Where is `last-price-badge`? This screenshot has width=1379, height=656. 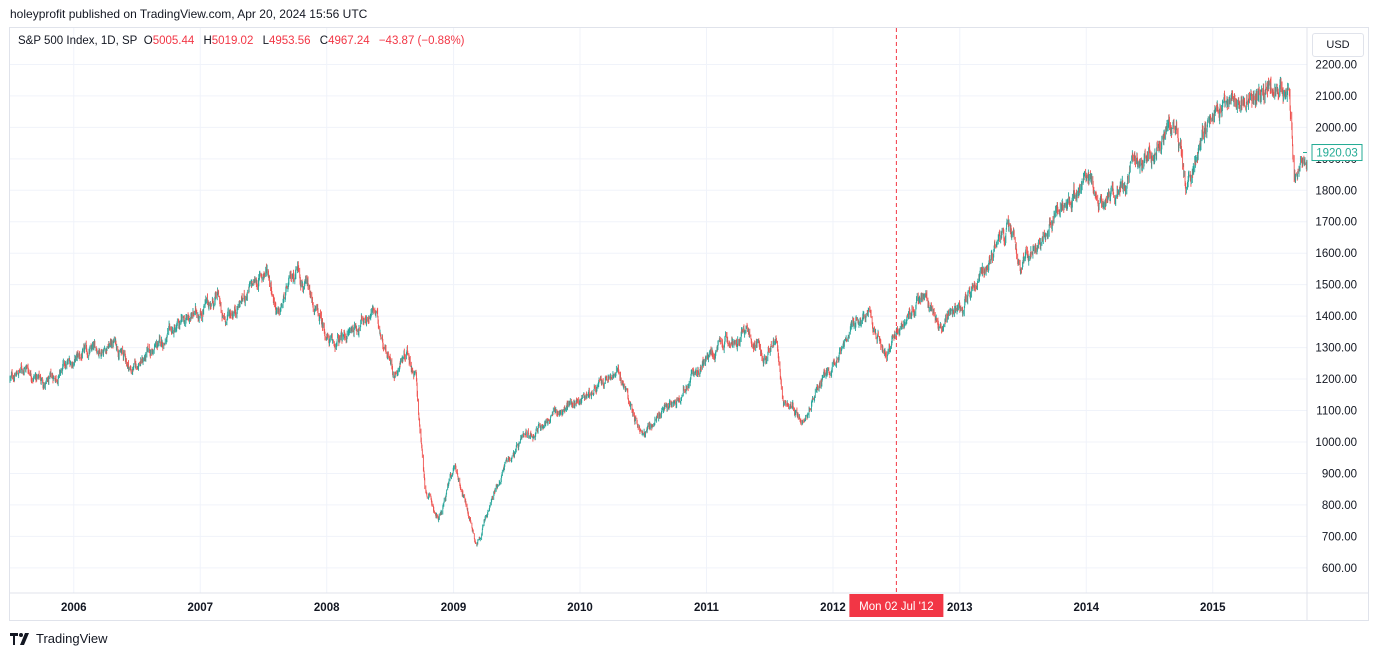 last-price-badge is located at coordinates (1337, 153).